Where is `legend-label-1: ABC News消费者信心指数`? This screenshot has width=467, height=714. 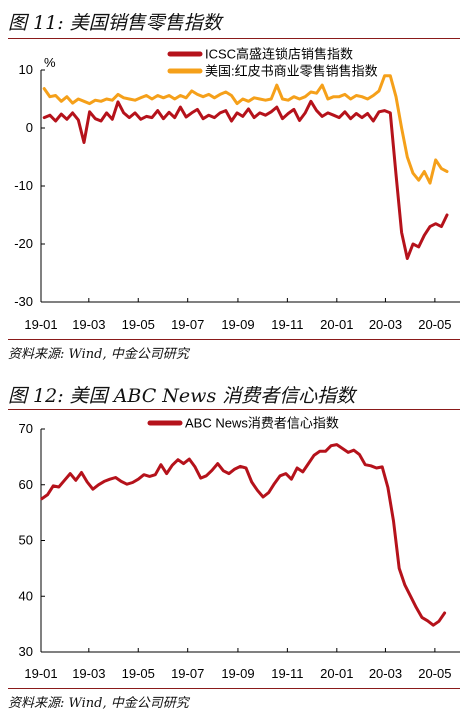 legend-label-1: ABC News消费者信心指数 is located at coordinates (262, 423).